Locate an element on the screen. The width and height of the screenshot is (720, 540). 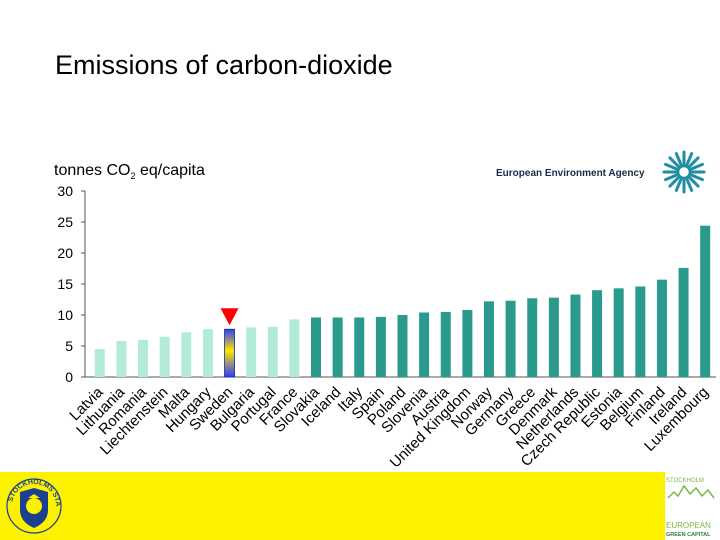
highlight-marker-icon is located at coordinates (229, 317).